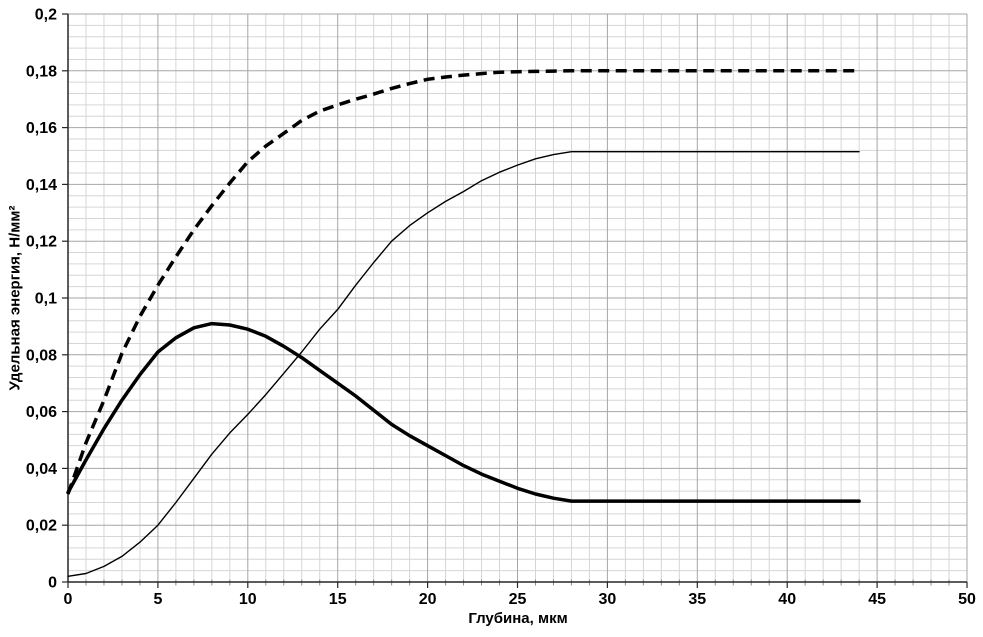  I want to click on x-tick-label: 40, so click(787, 599).